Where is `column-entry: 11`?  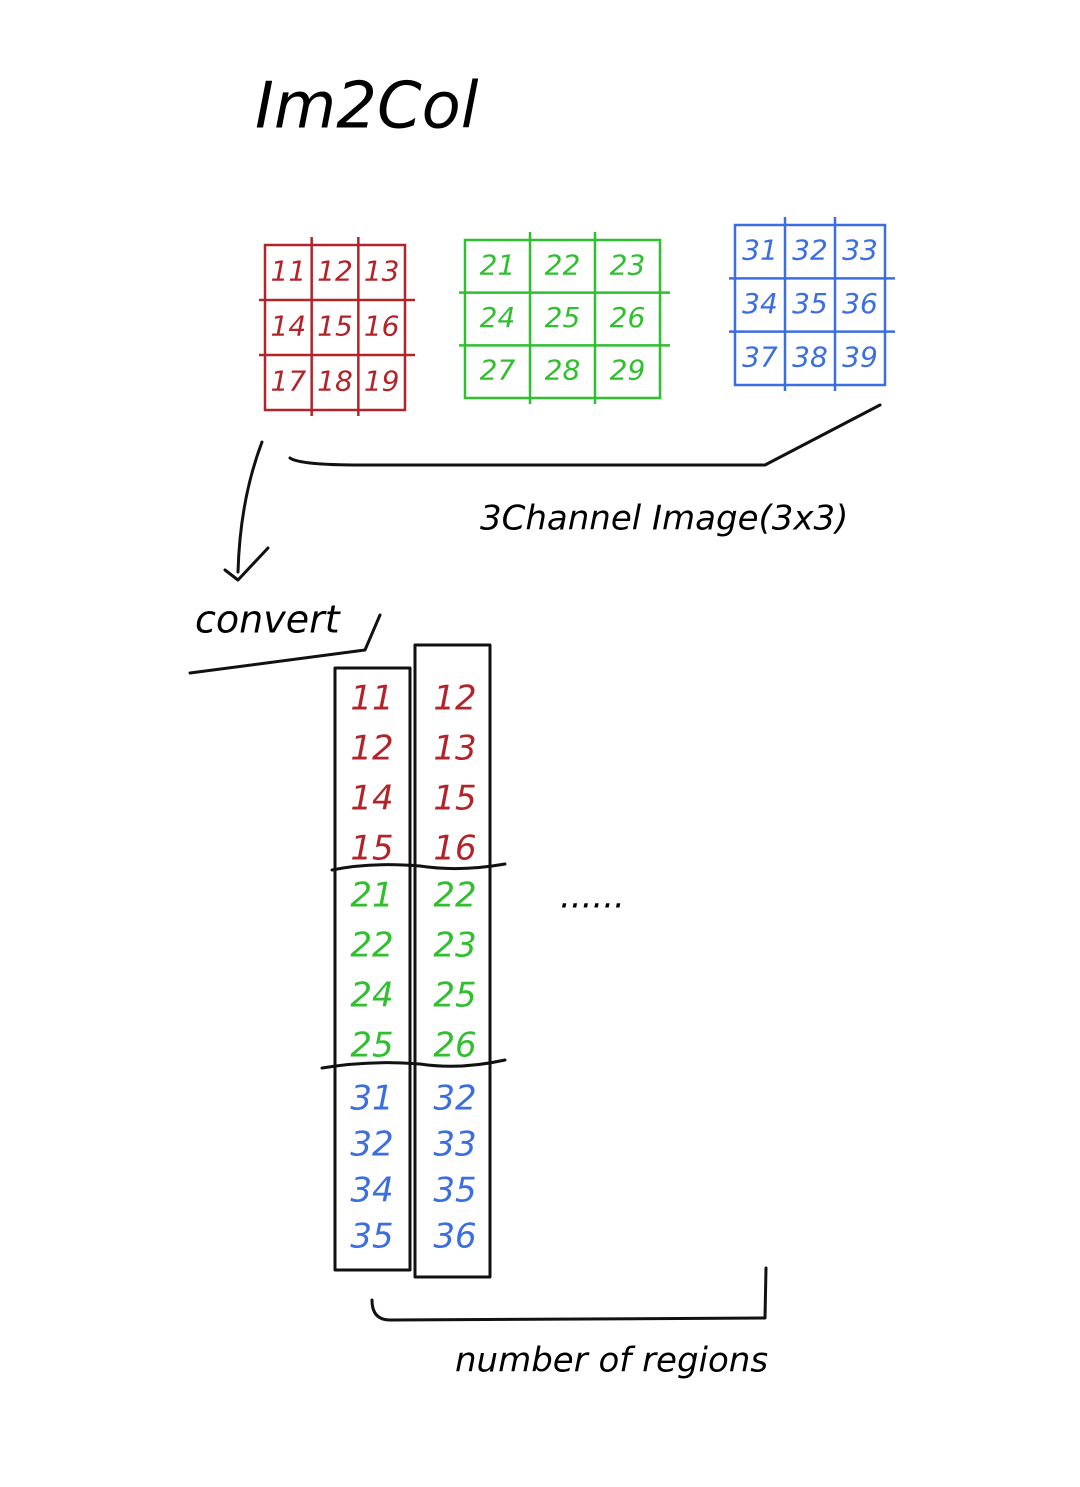
column-entry: 11 is located at coordinates (371, 699).